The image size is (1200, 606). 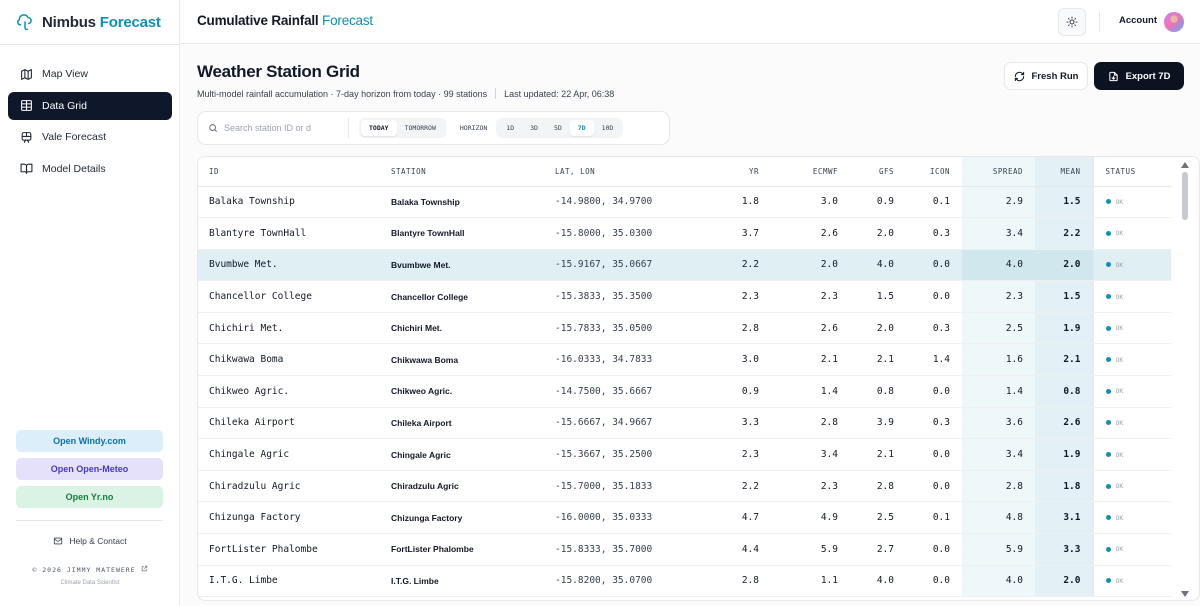 What do you see at coordinates (473, 581) in the screenshot?
I see `cell-station: I.T.G. Limbe` at bounding box center [473, 581].